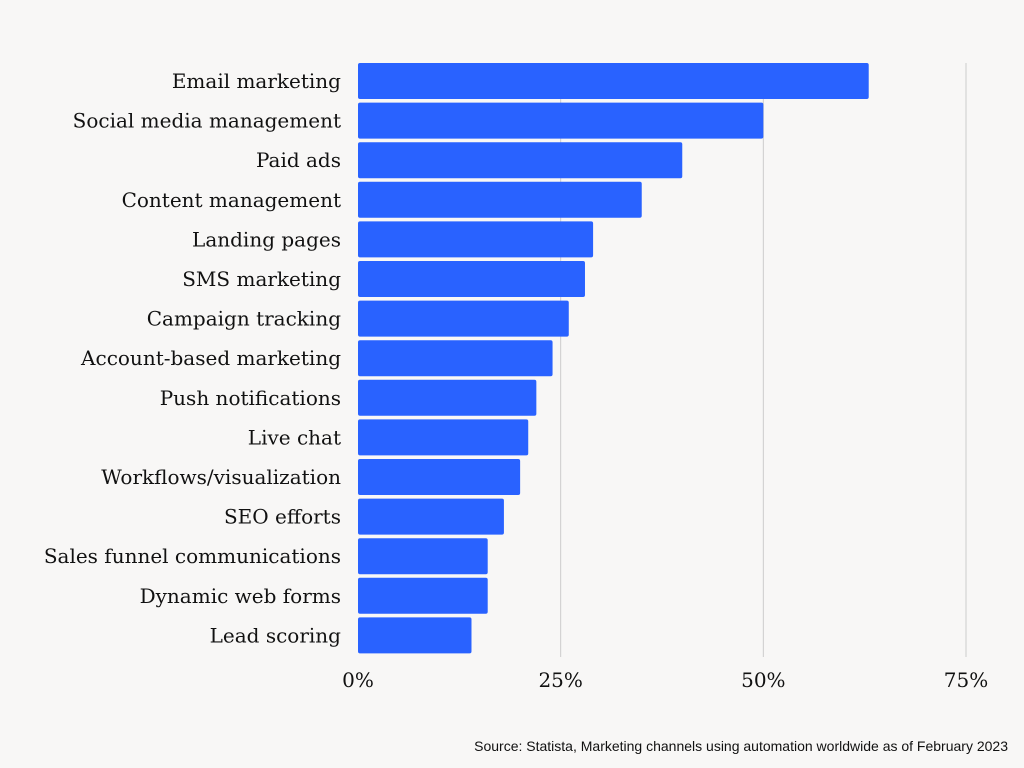 This screenshot has height=768, width=1024. What do you see at coordinates (294, 437) in the screenshot?
I see `category-label-9: Live chat` at bounding box center [294, 437].